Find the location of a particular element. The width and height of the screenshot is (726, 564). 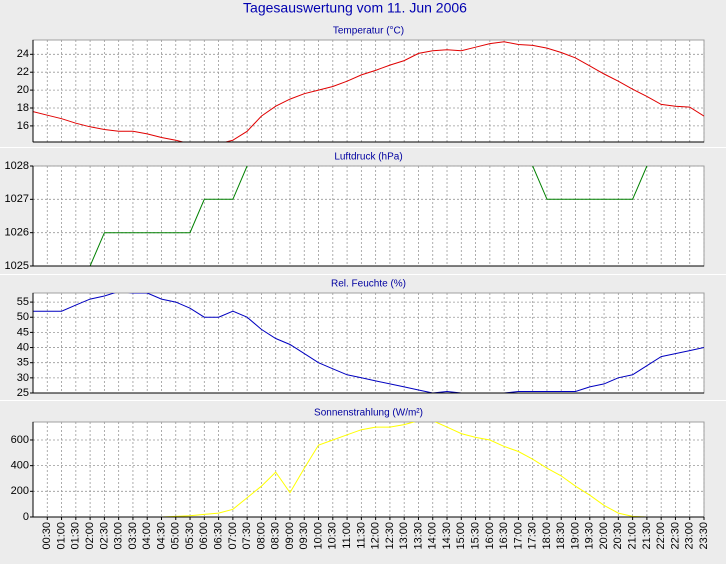

x-tick-label: 11:30 is located at coordinates (361, 535).